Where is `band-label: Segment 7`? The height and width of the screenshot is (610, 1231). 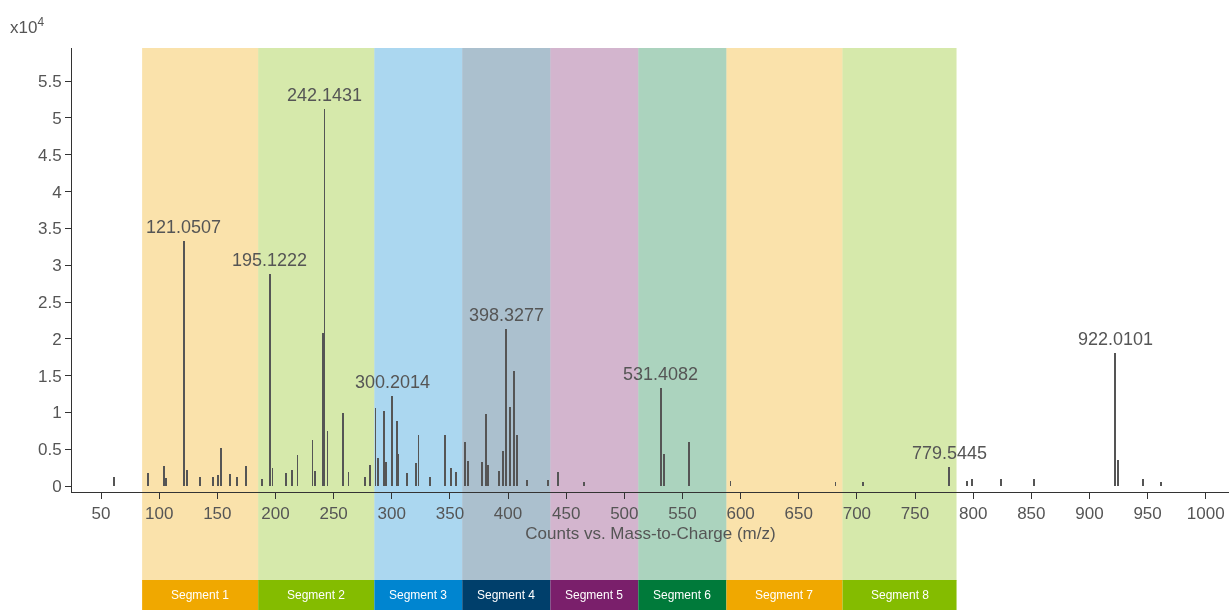 band-label: Segment 7 is located at coordinates (784, 595).